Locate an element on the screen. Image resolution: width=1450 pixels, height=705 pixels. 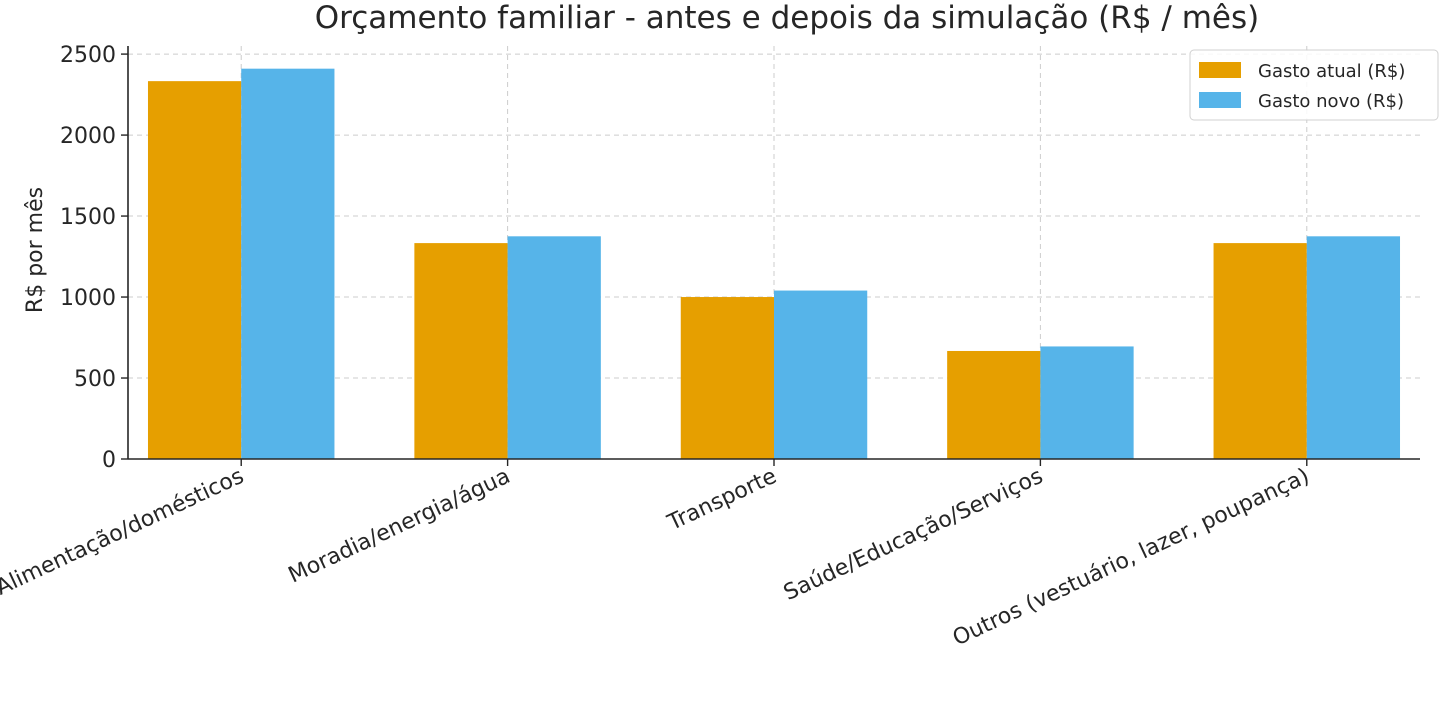
y-axis-label: R$ por mês is located at coordinates (35, 250).